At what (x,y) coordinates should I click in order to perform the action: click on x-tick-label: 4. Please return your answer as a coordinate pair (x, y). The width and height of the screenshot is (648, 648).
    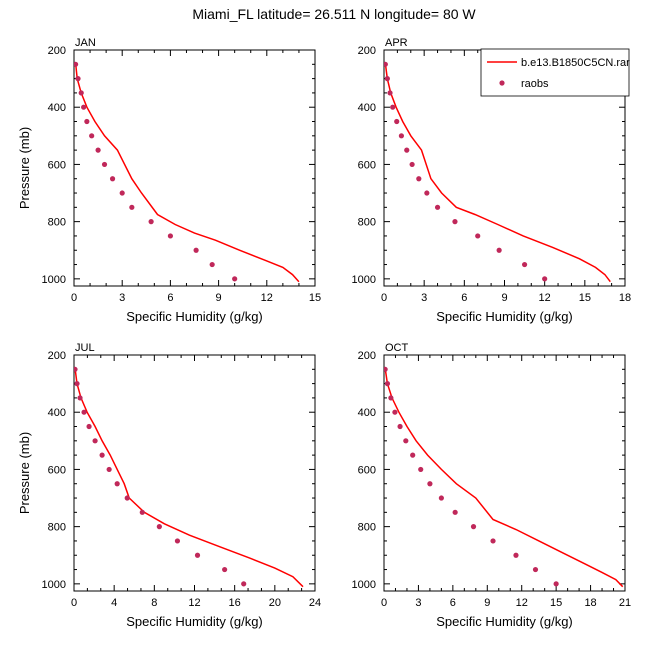
    Looking at the image, I should click on (114, 603).